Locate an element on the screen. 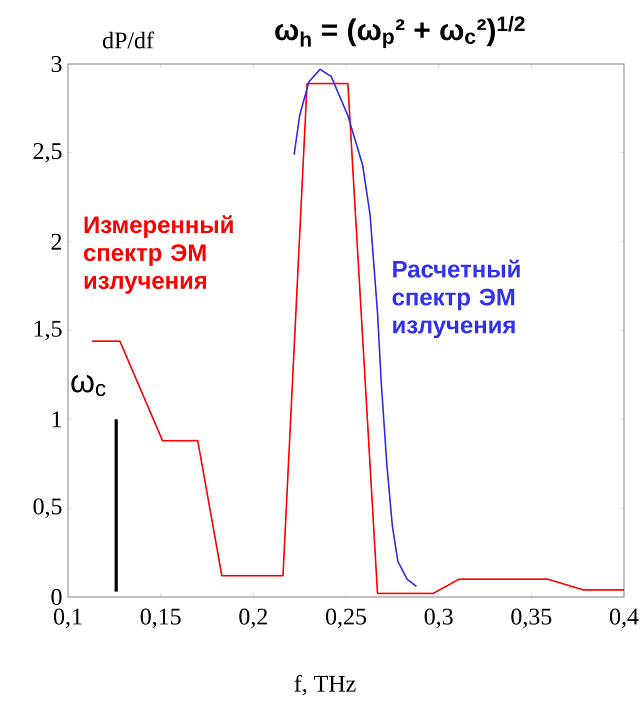 The image size is (641, 704). y-tick-label: 2 is located at coordinates (57, 242).